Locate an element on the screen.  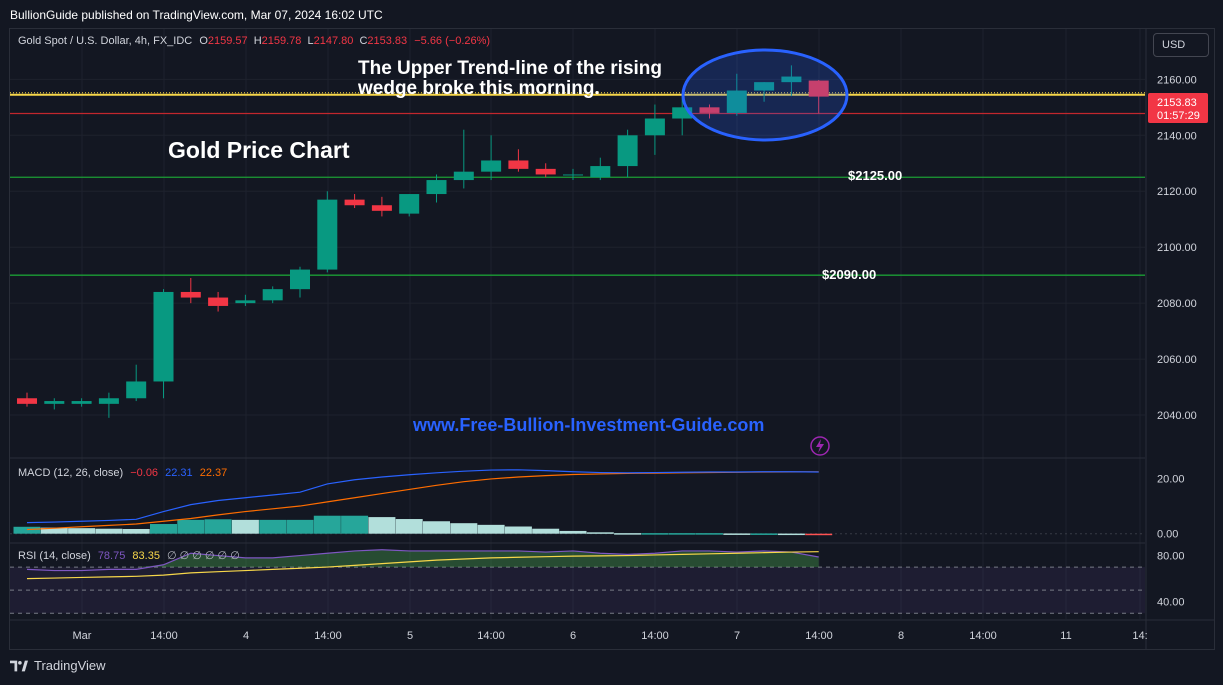
macd-signal-line is located at coordinates (422, 501).